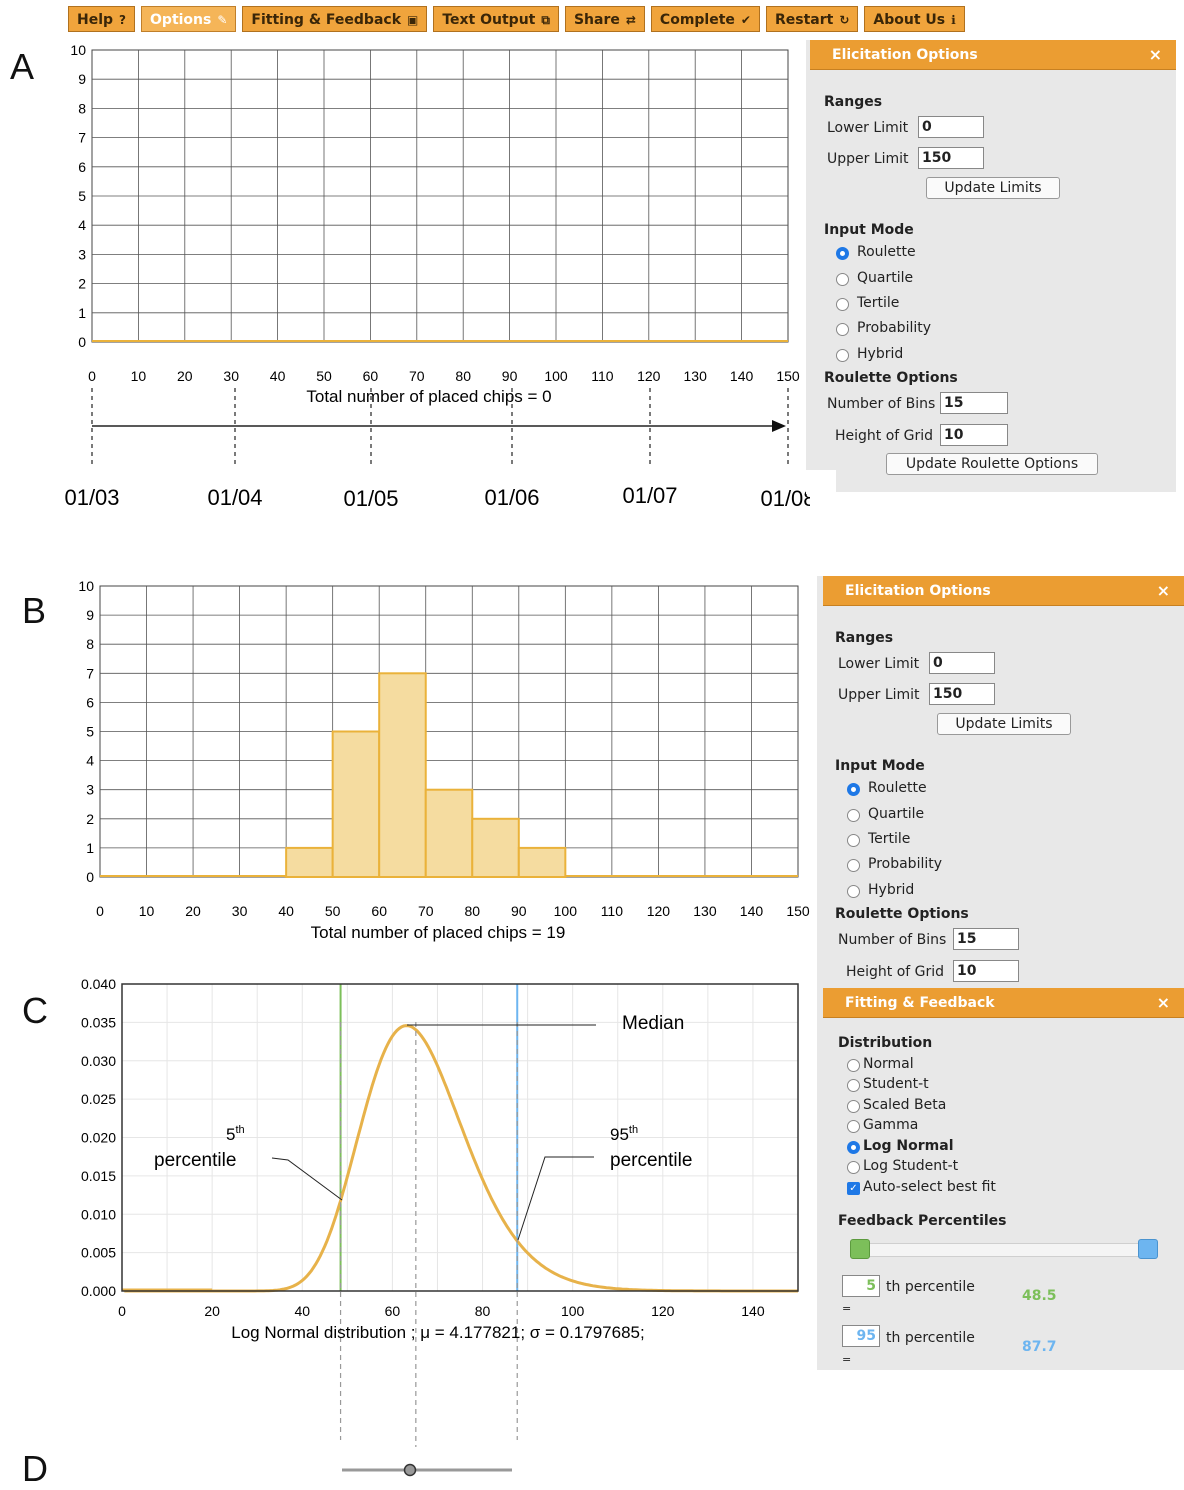  Describe the element at coordinates (82, 342) in the screenshot. I see `y-tick-label: 0` at that location.